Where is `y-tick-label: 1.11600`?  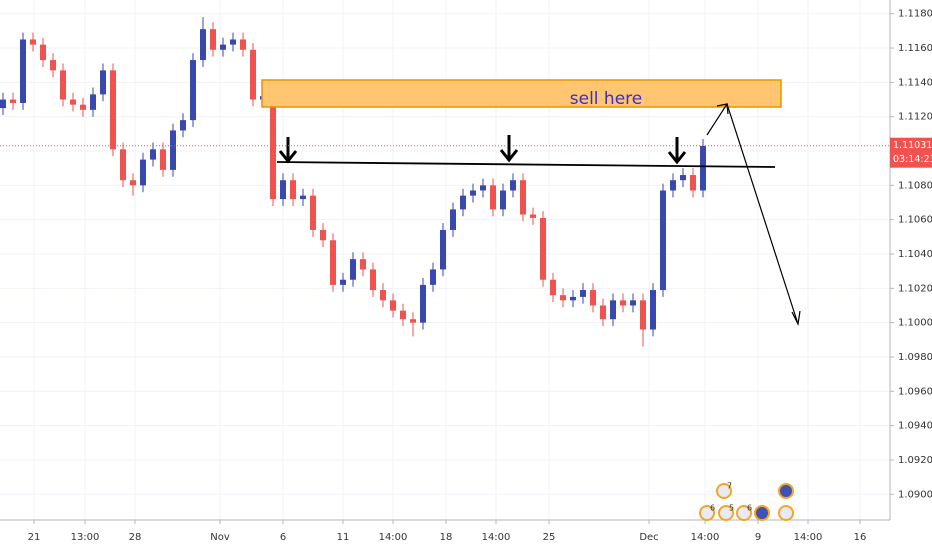 y-tick-label: 1.11600 is located at coordinates (915, 48).